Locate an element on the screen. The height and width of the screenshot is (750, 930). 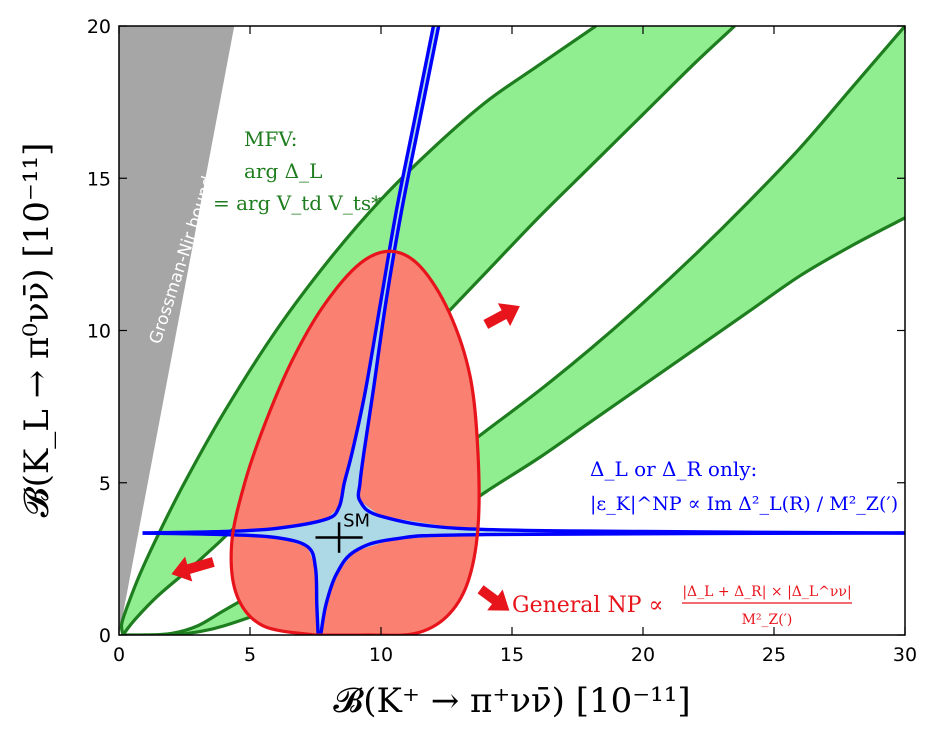
x-tick-label: 15 is located at coordinates (512, 655).